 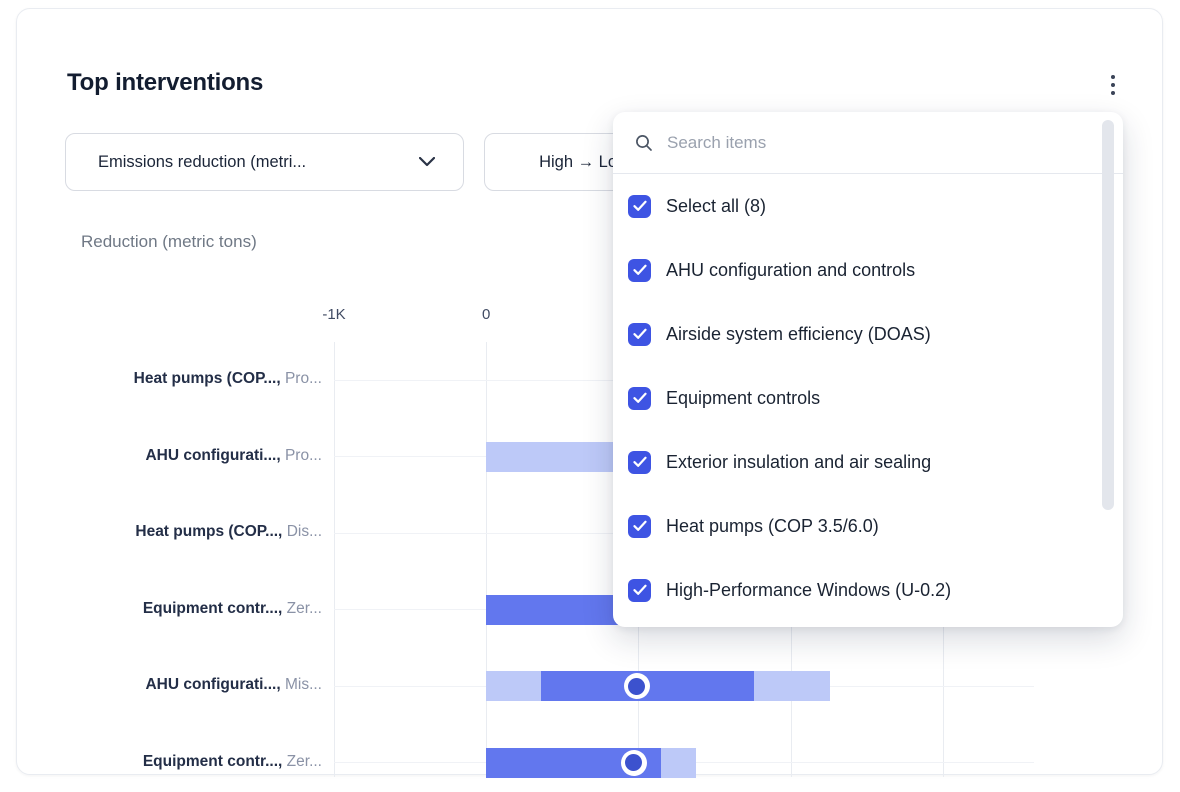 What do you see at coordinates (716, 205) in the screenshot?
I see `checkbox-item-label: Select all (8)` at bounding box center [716, 205].